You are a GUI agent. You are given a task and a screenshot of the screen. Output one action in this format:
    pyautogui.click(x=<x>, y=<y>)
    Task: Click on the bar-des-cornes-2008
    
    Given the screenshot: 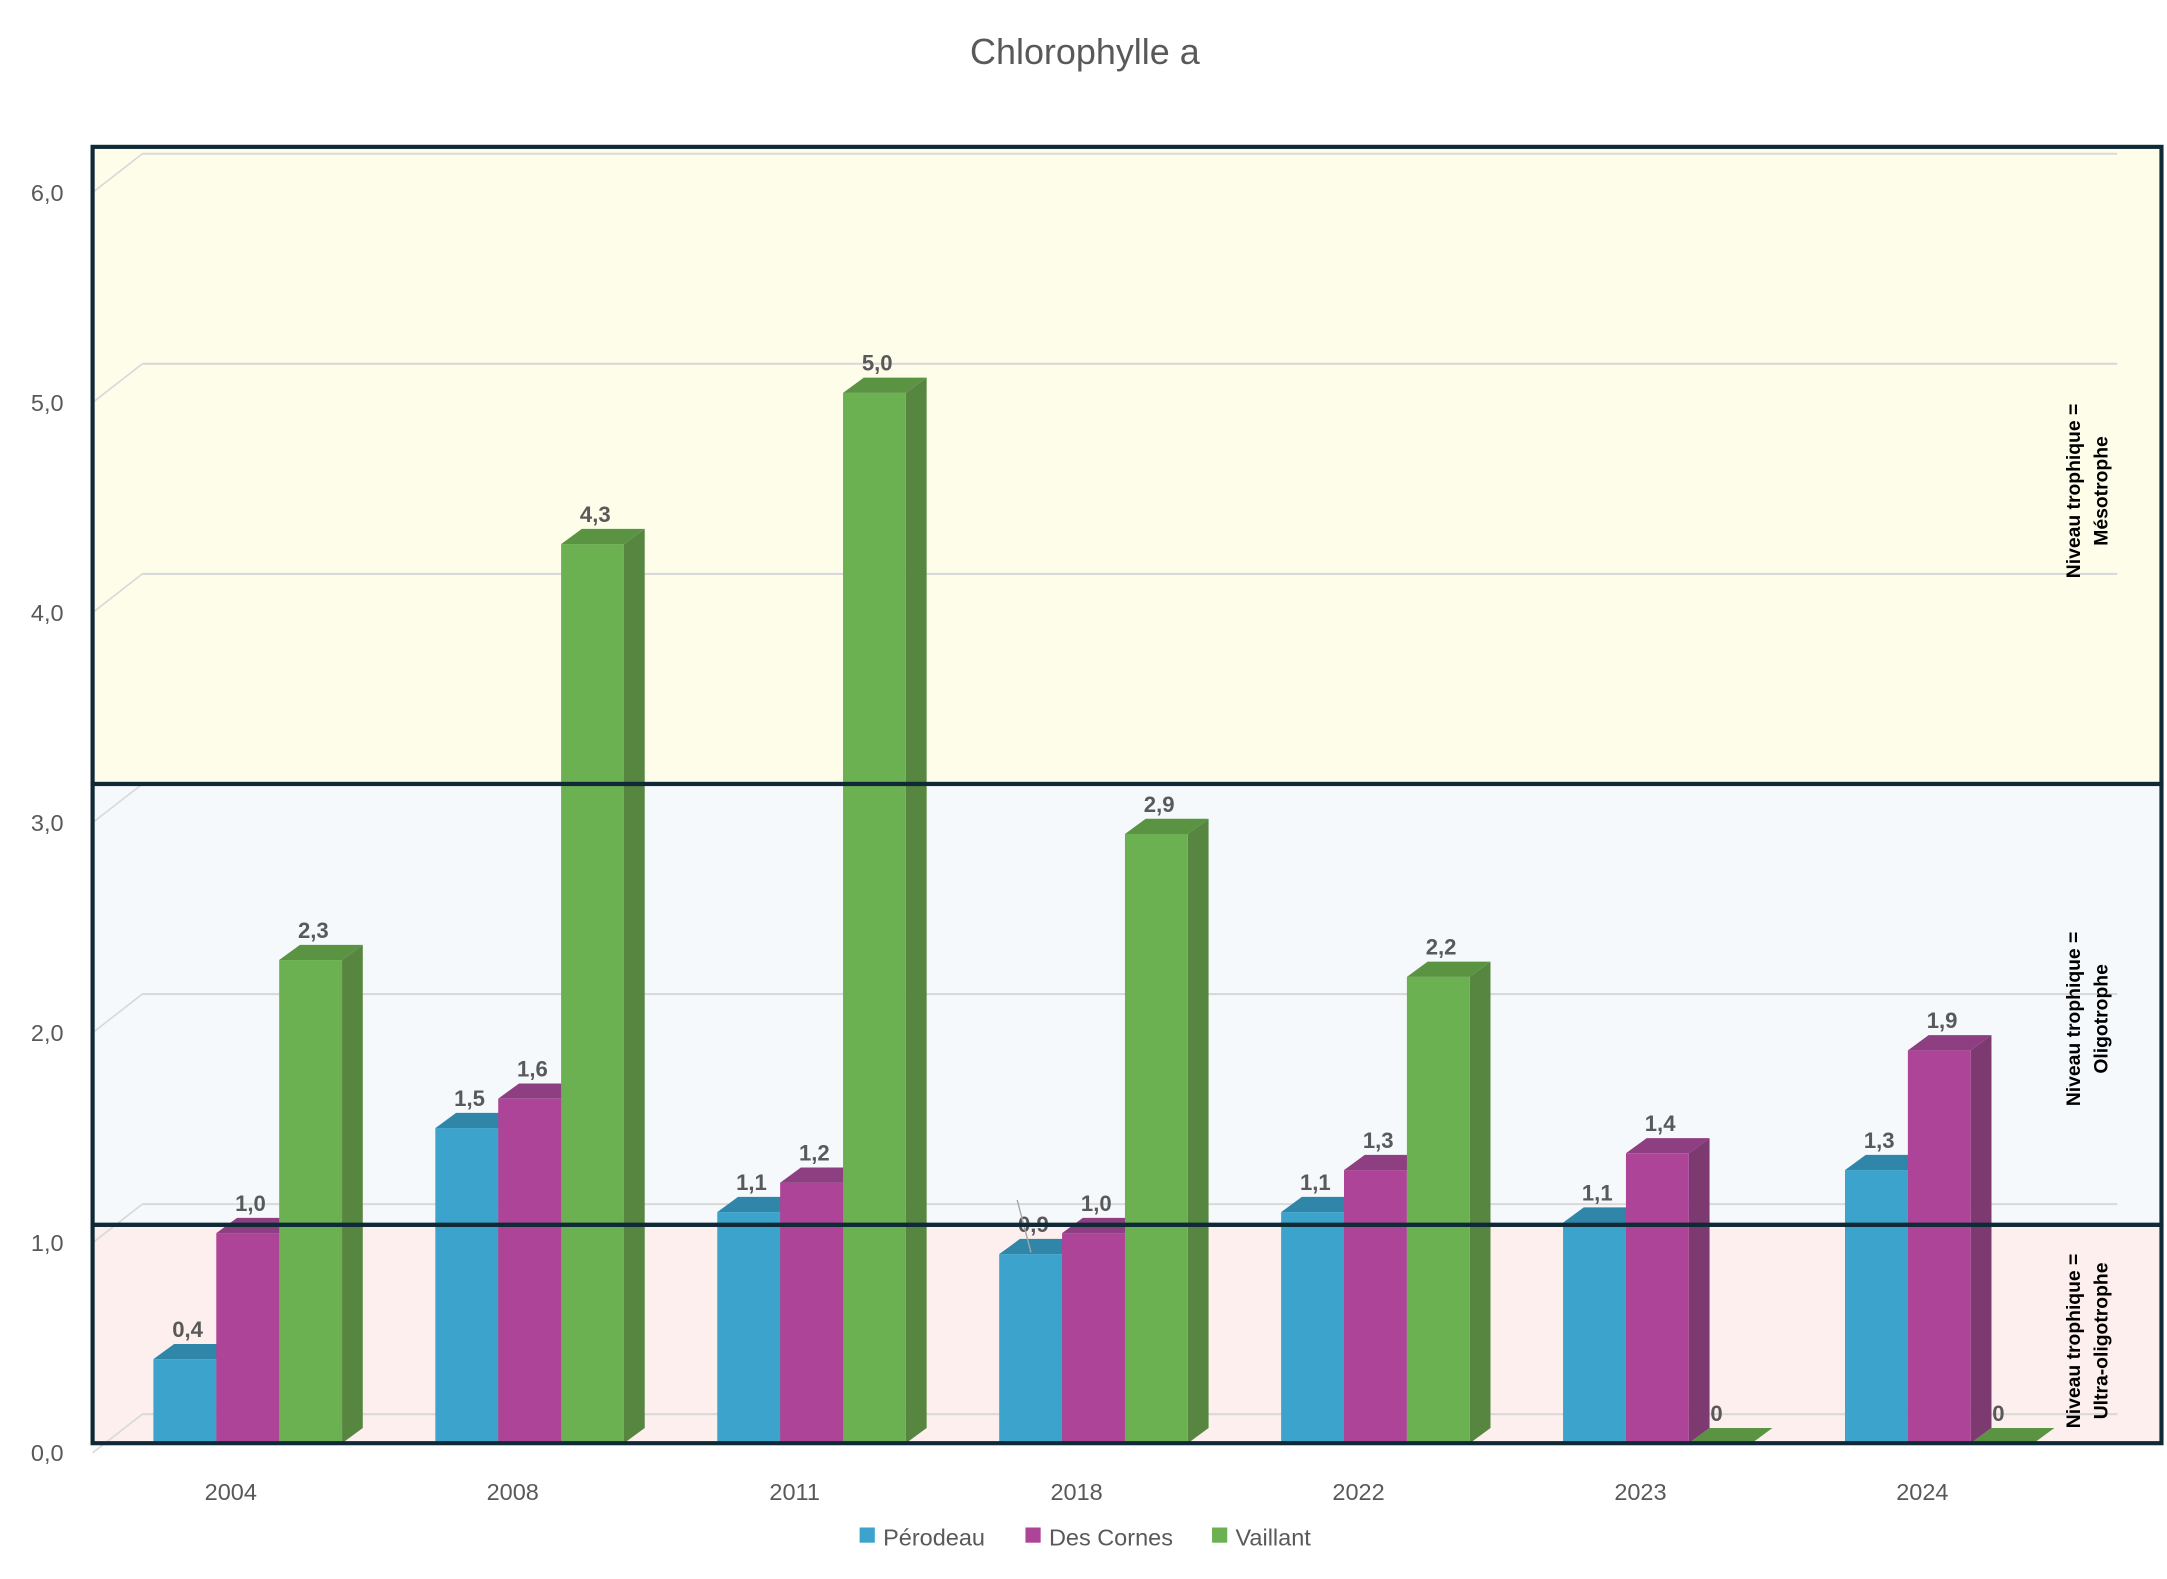 What is the action you would take?
    pyautogui.click(x=530, y=1271)
    